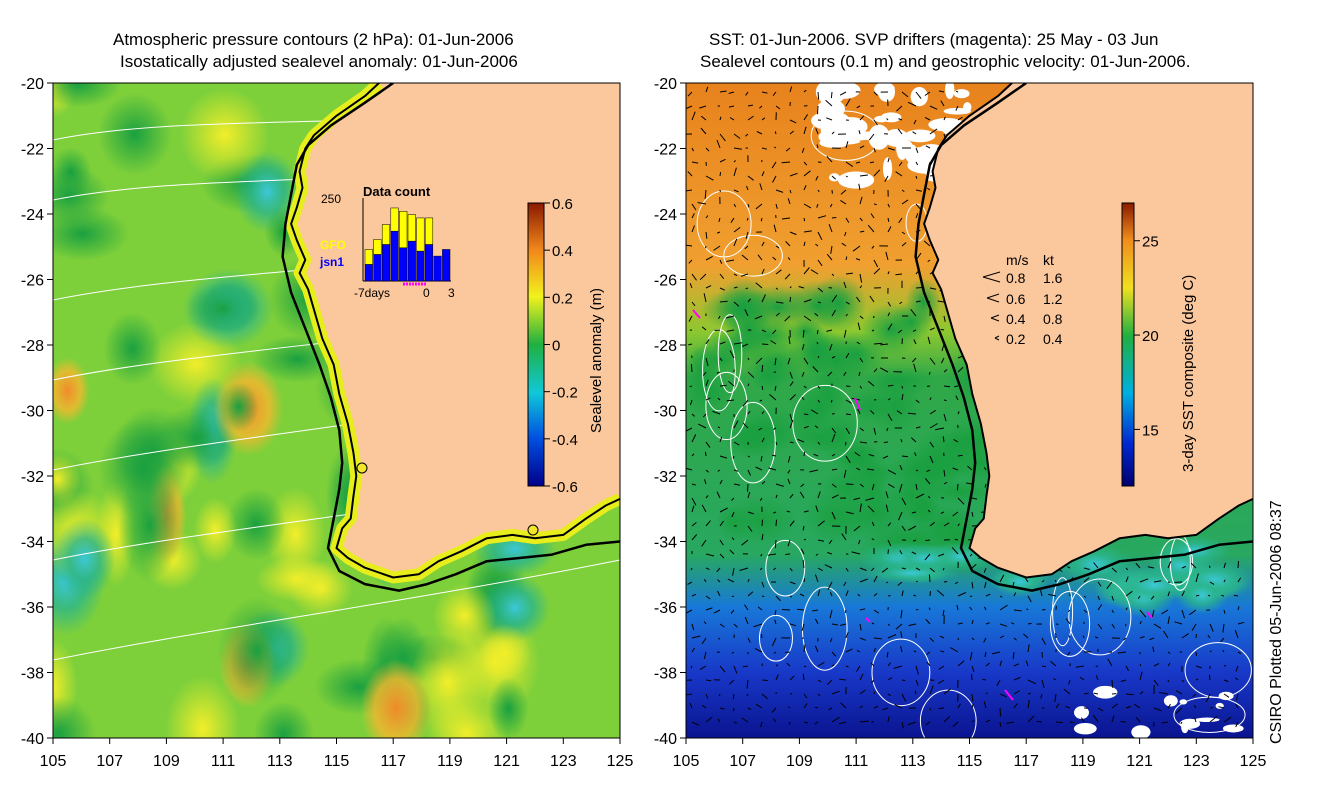  I want to click on x-tick-label: 117, so click(1026, 761).